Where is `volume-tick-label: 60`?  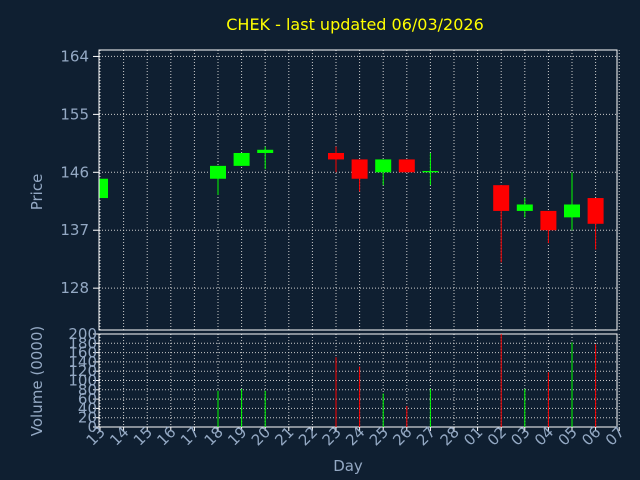
volume-tick-label: 60 is located at coordinates (87, 399).